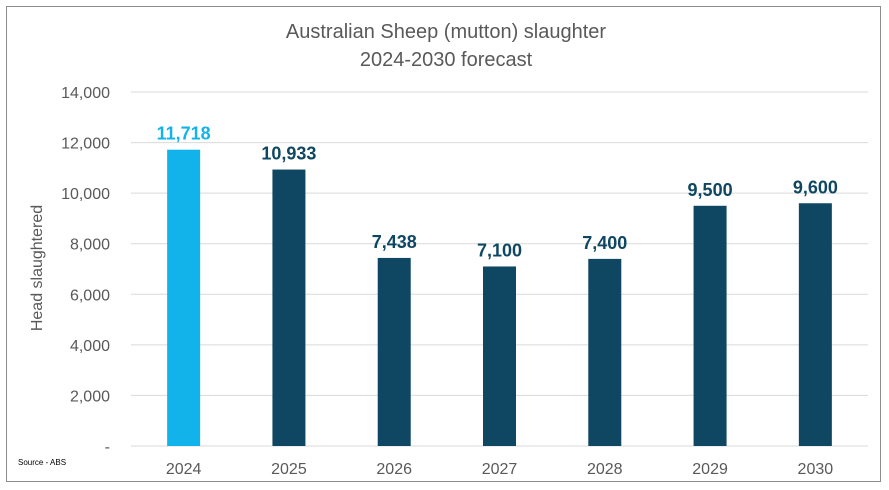  I want to click on data-label: 9,600, so click(815, 187).